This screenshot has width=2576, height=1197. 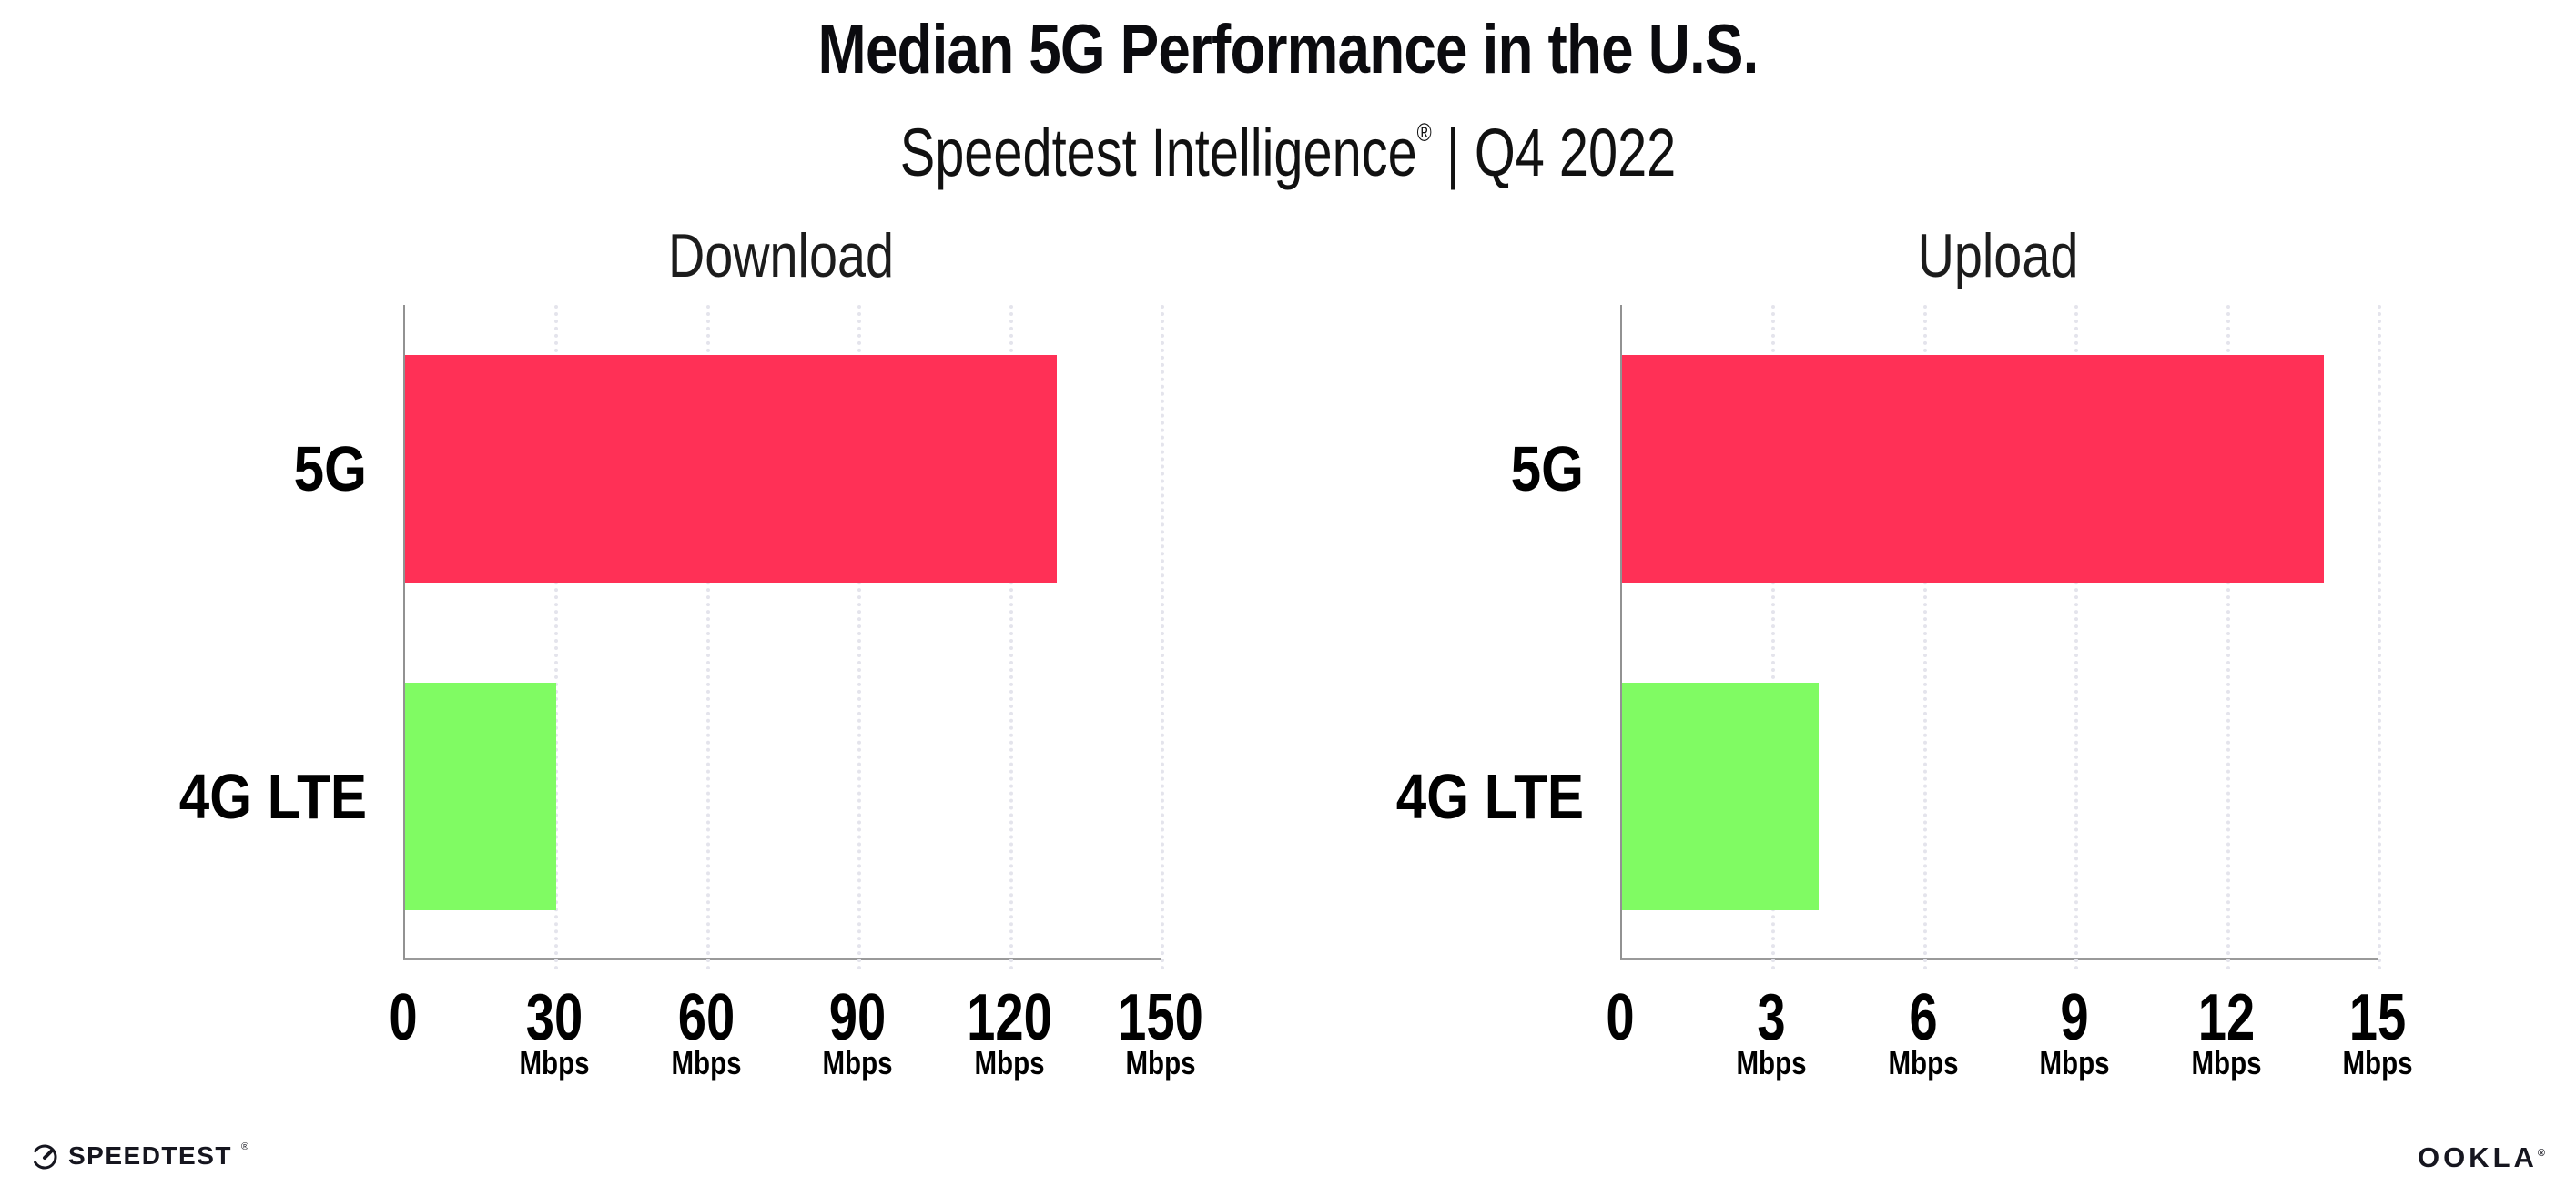 I want to click on page-title: Median 5G Performance in the U.S., so click(x=1288, y=49).